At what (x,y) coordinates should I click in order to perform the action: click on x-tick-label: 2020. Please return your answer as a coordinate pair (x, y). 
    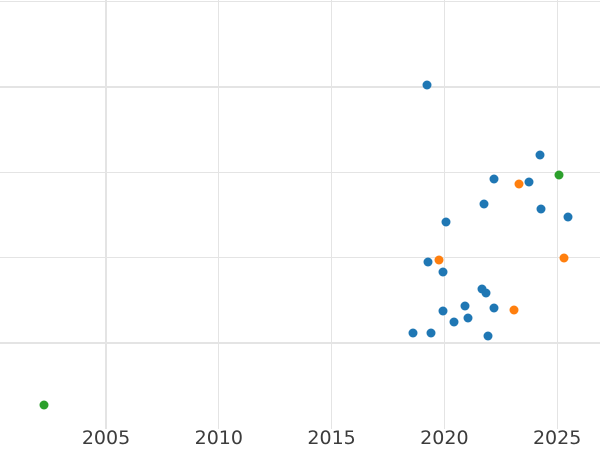
    Looking at the image, I should click on (444, 438).